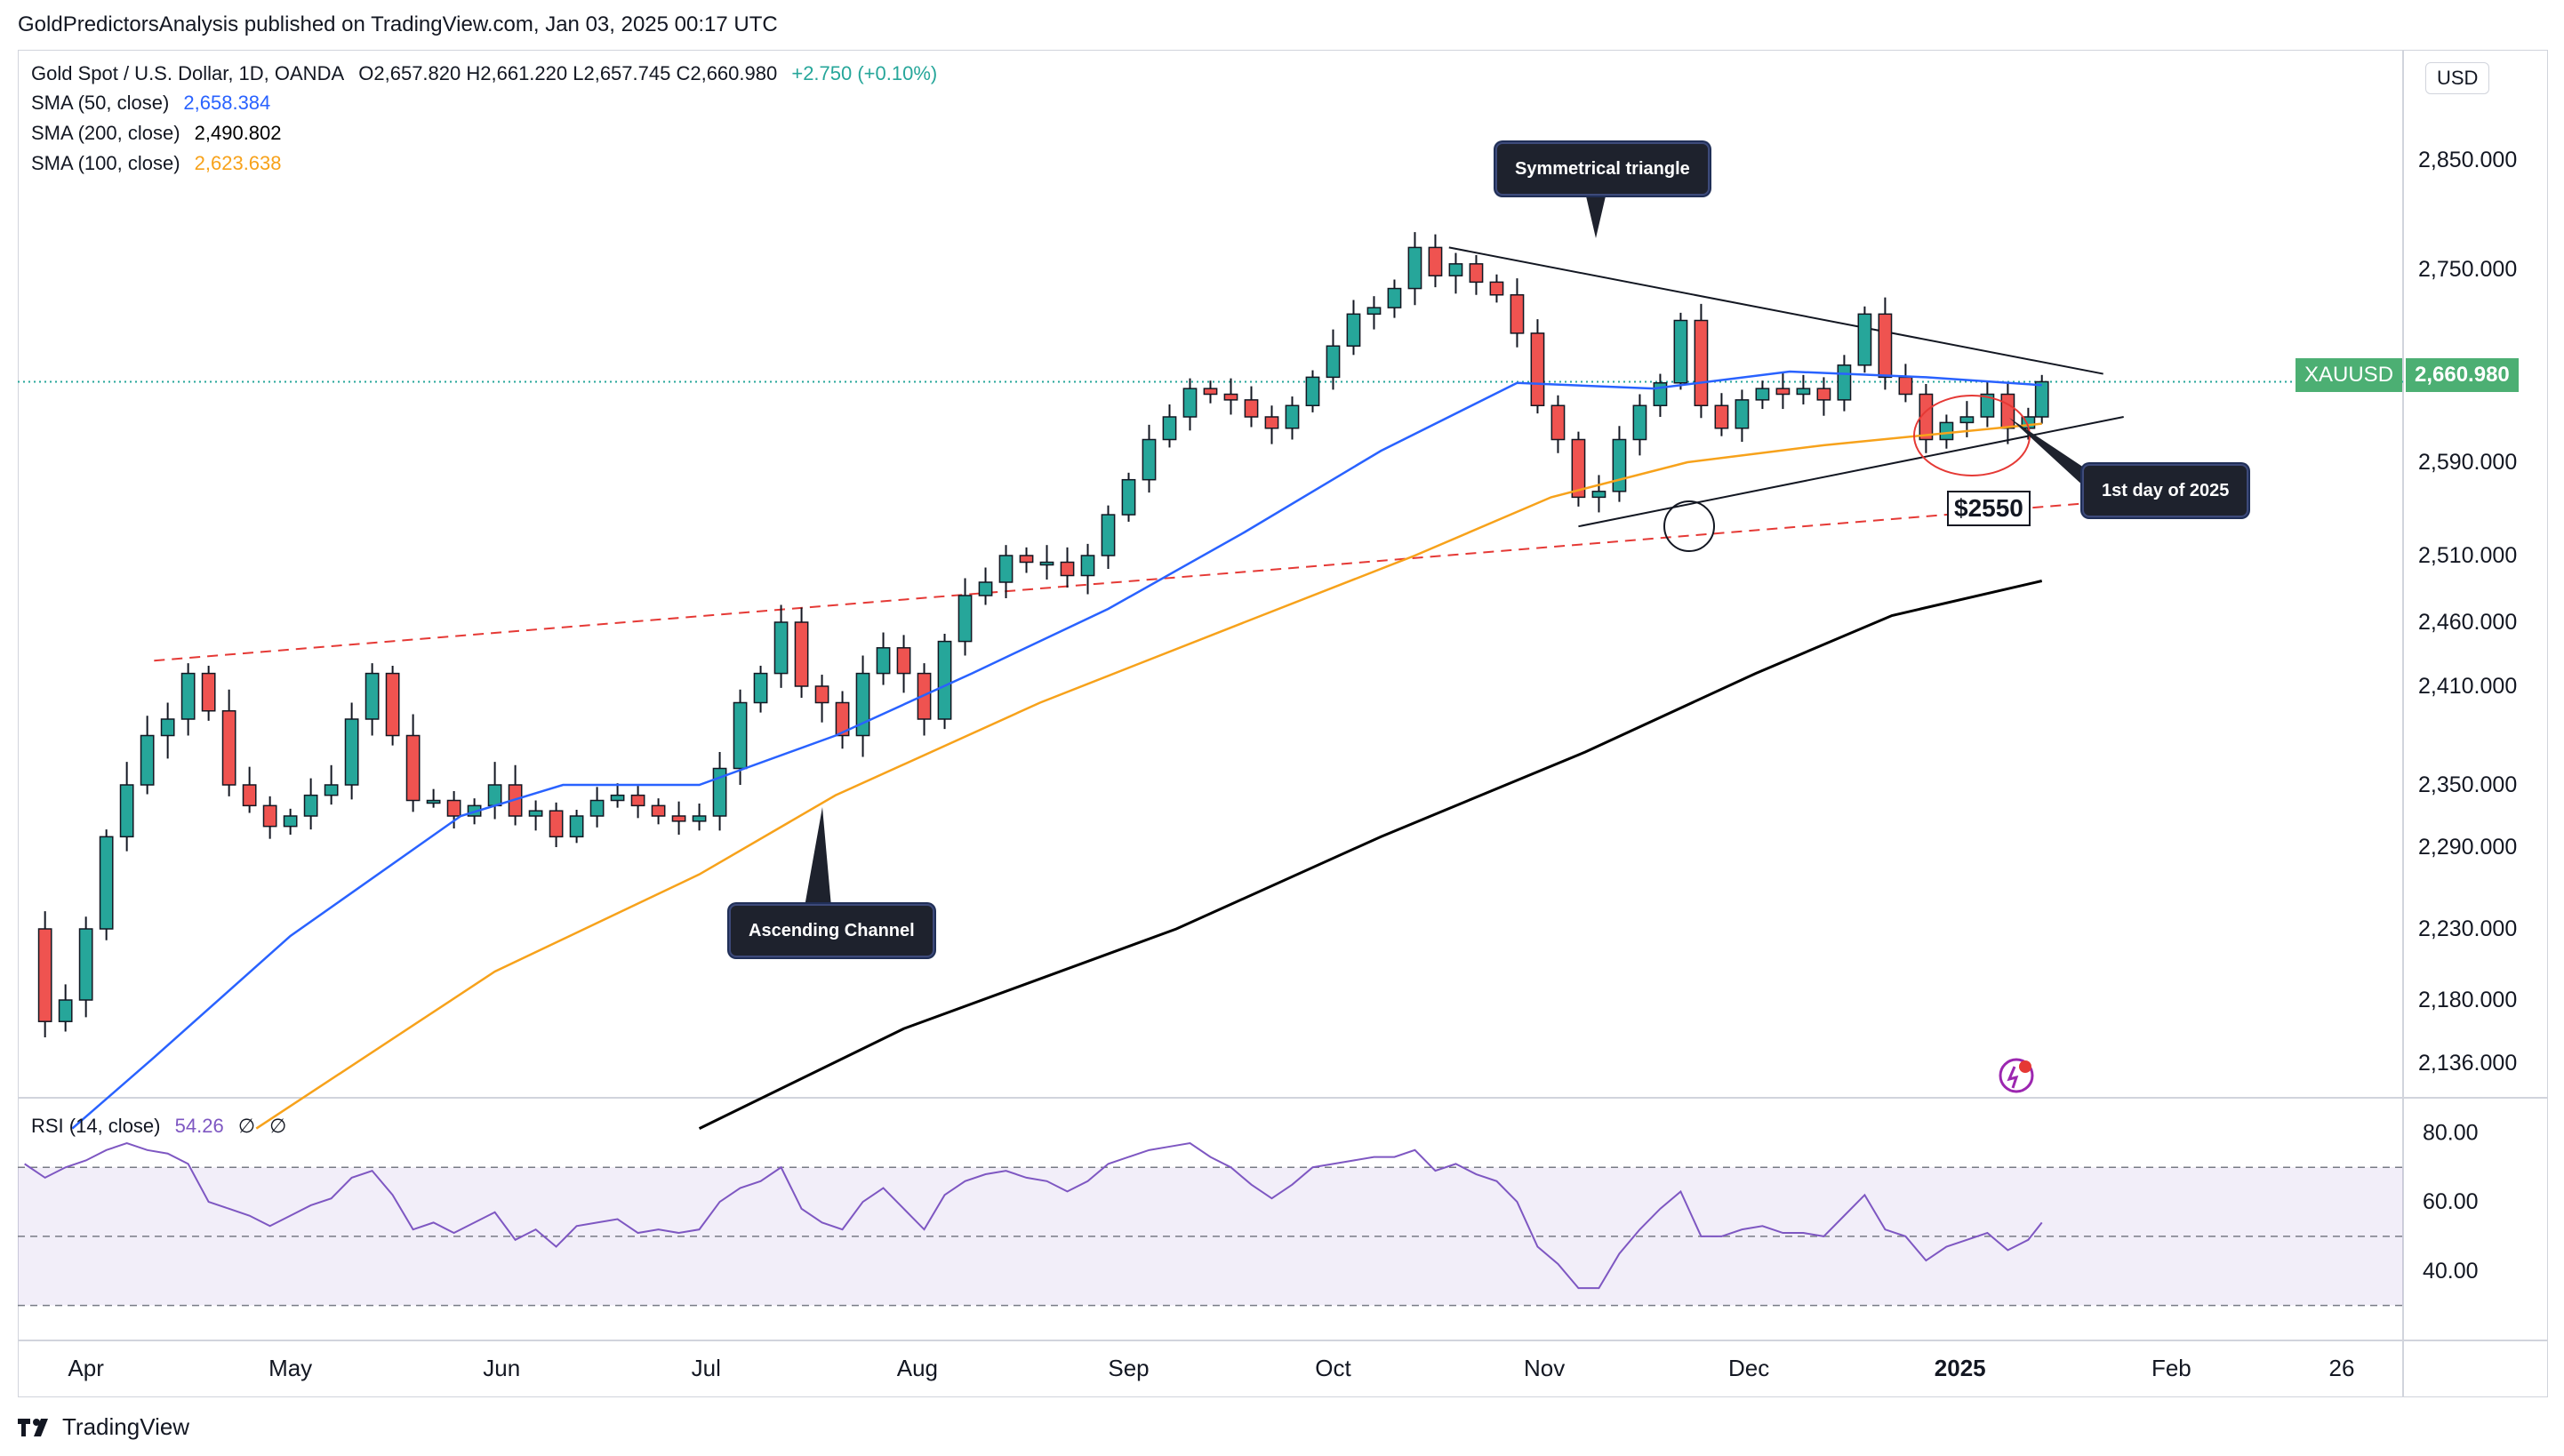  Describe the element at coordinates (1602, 168) in the screenshot. I see `symmetrical-triangle-callout: Symmetrical triangle` at that location.